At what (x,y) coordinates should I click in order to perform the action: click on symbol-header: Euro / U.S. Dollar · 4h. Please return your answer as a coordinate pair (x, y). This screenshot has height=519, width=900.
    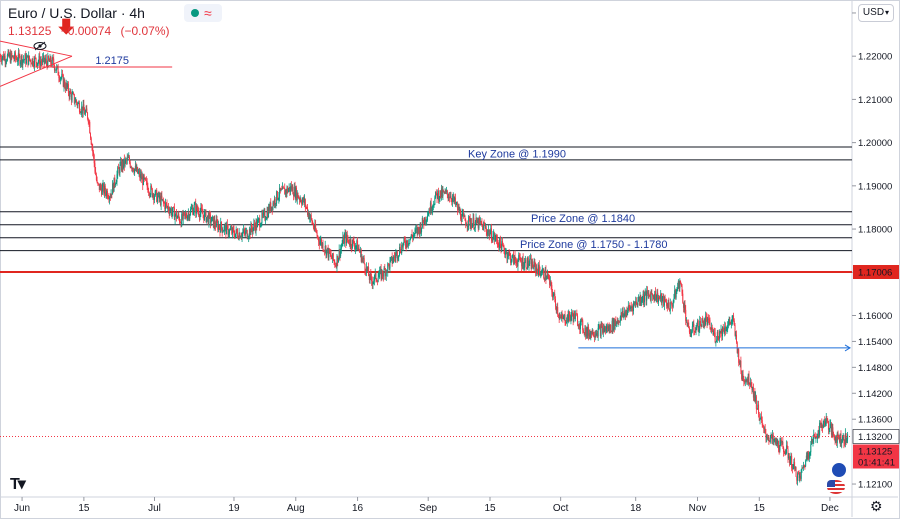
    Looking at the image, I should click on (76, 13).